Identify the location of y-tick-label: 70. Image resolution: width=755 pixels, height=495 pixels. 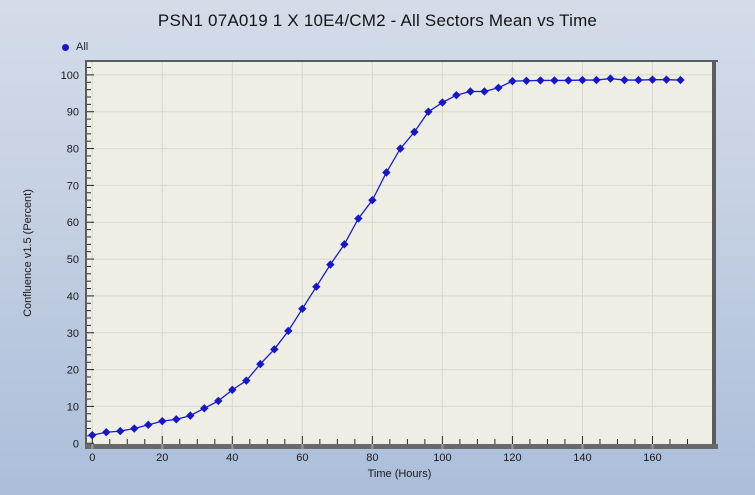
(73, 186).